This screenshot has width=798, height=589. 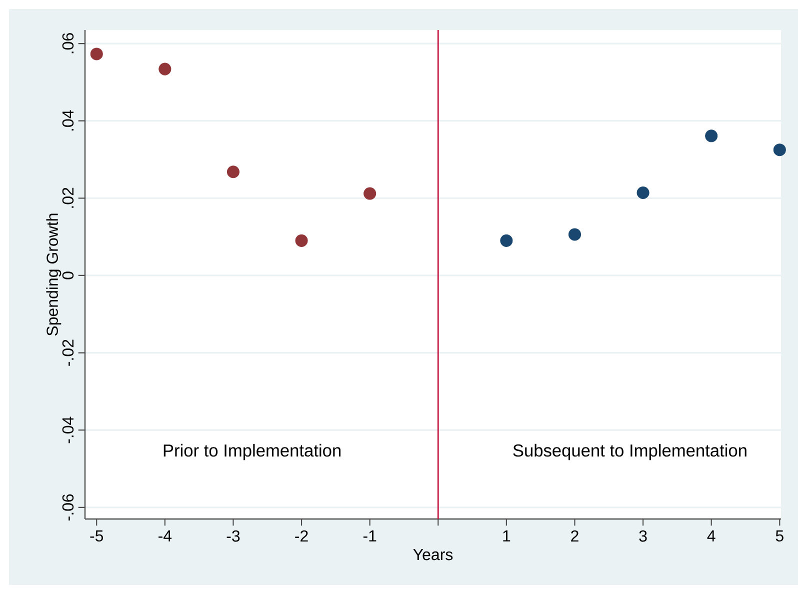 What do you see at coordinates (68, 198) in the screenshot?
I see `y-tick-label: .02` at bounding box center [68, 198].